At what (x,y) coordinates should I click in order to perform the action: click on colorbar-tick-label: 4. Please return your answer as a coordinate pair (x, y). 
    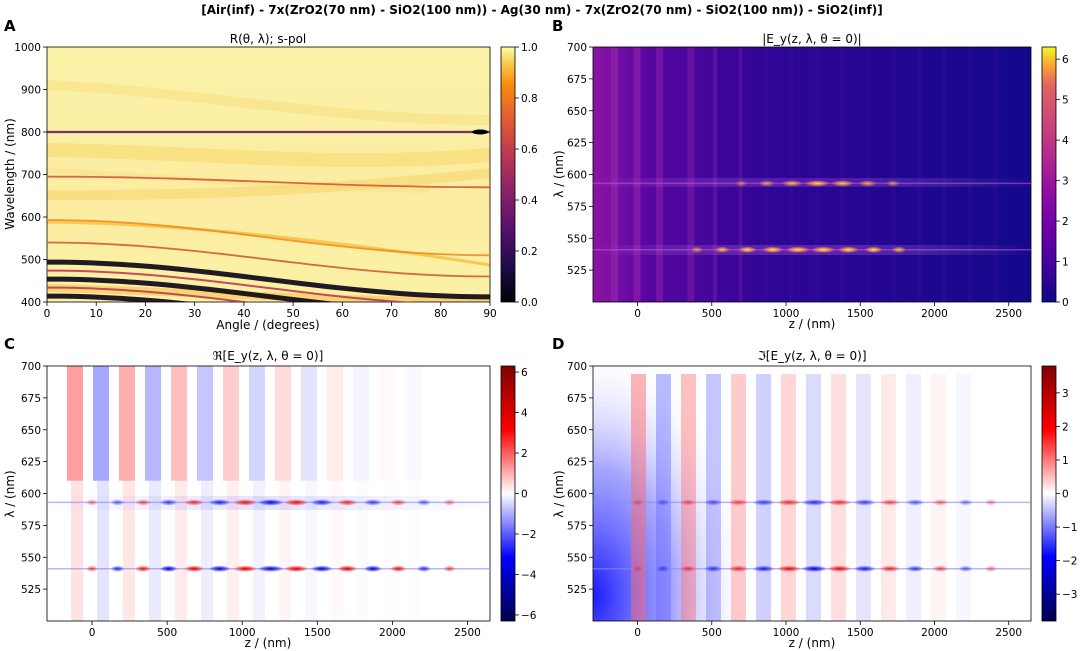
    Looking at the image, I should click on (1065, 141).